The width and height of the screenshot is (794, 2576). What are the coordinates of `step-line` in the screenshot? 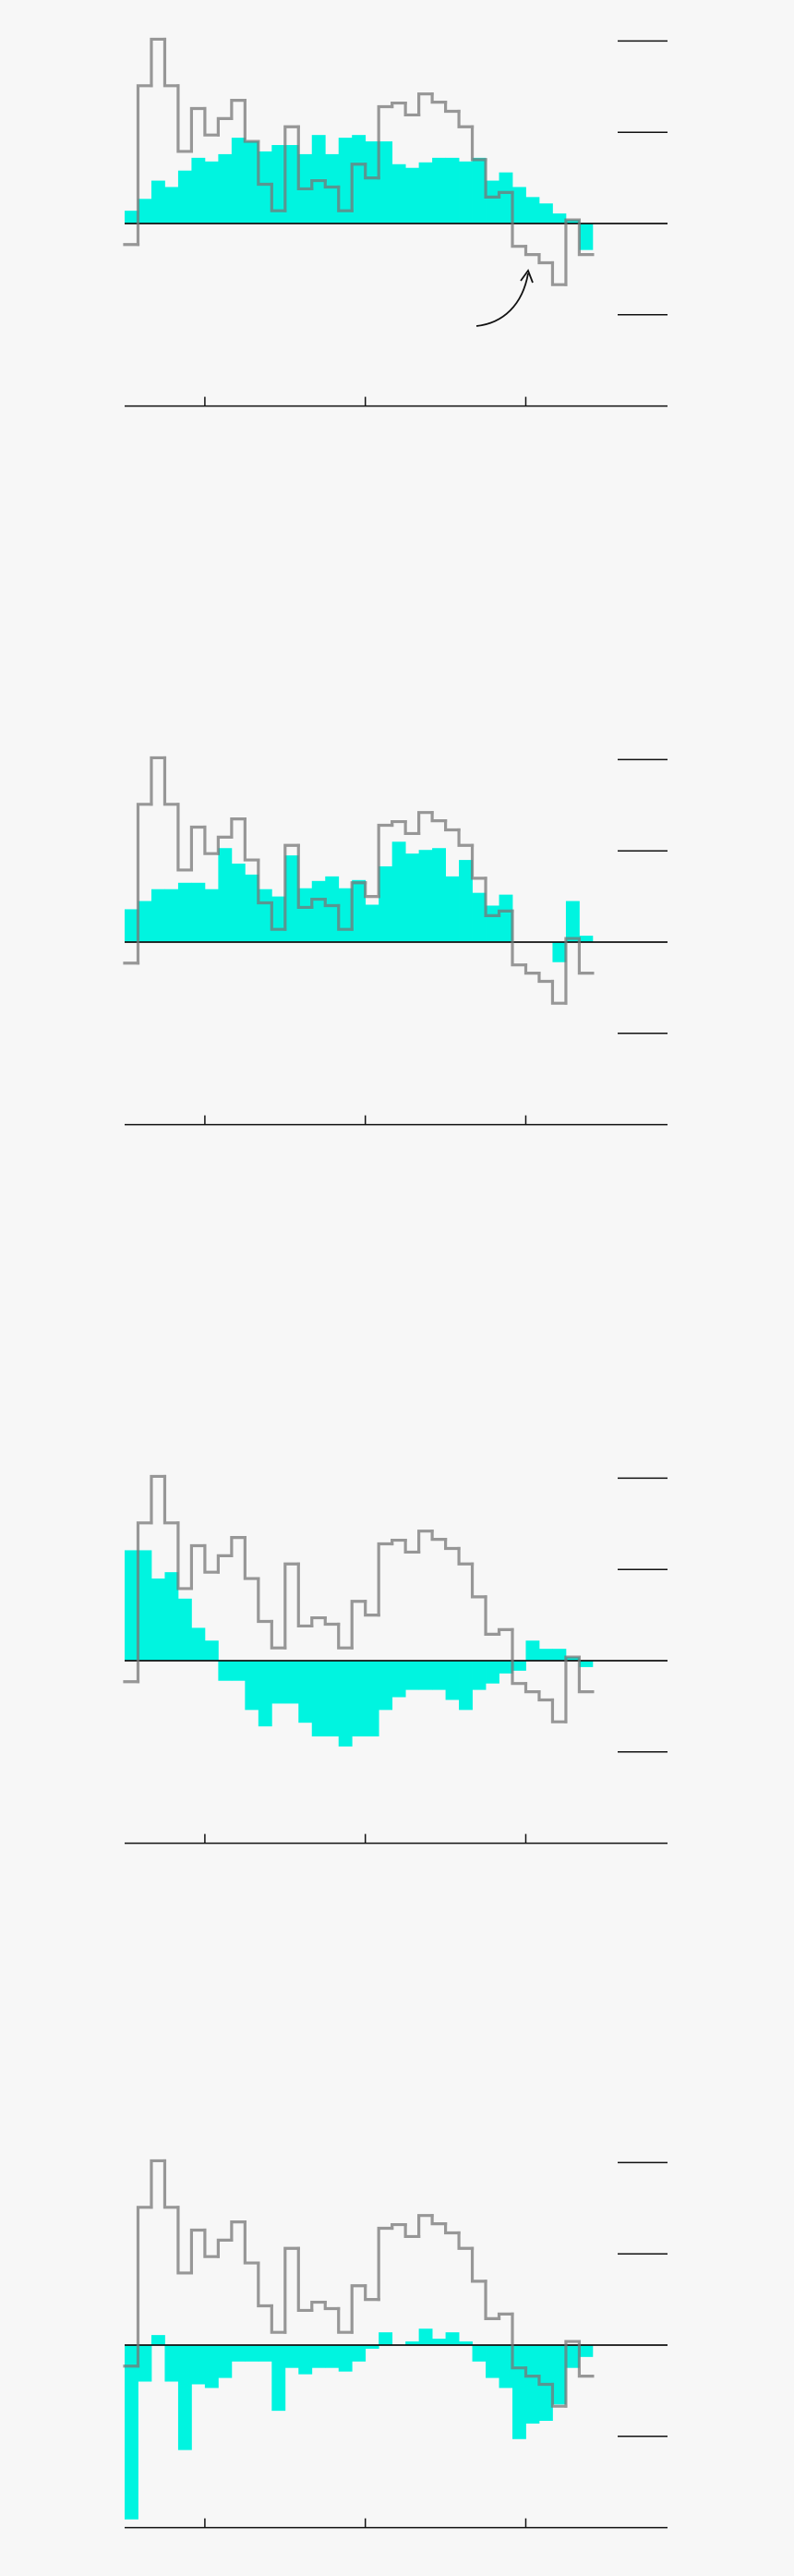 It's located at (359, 161).